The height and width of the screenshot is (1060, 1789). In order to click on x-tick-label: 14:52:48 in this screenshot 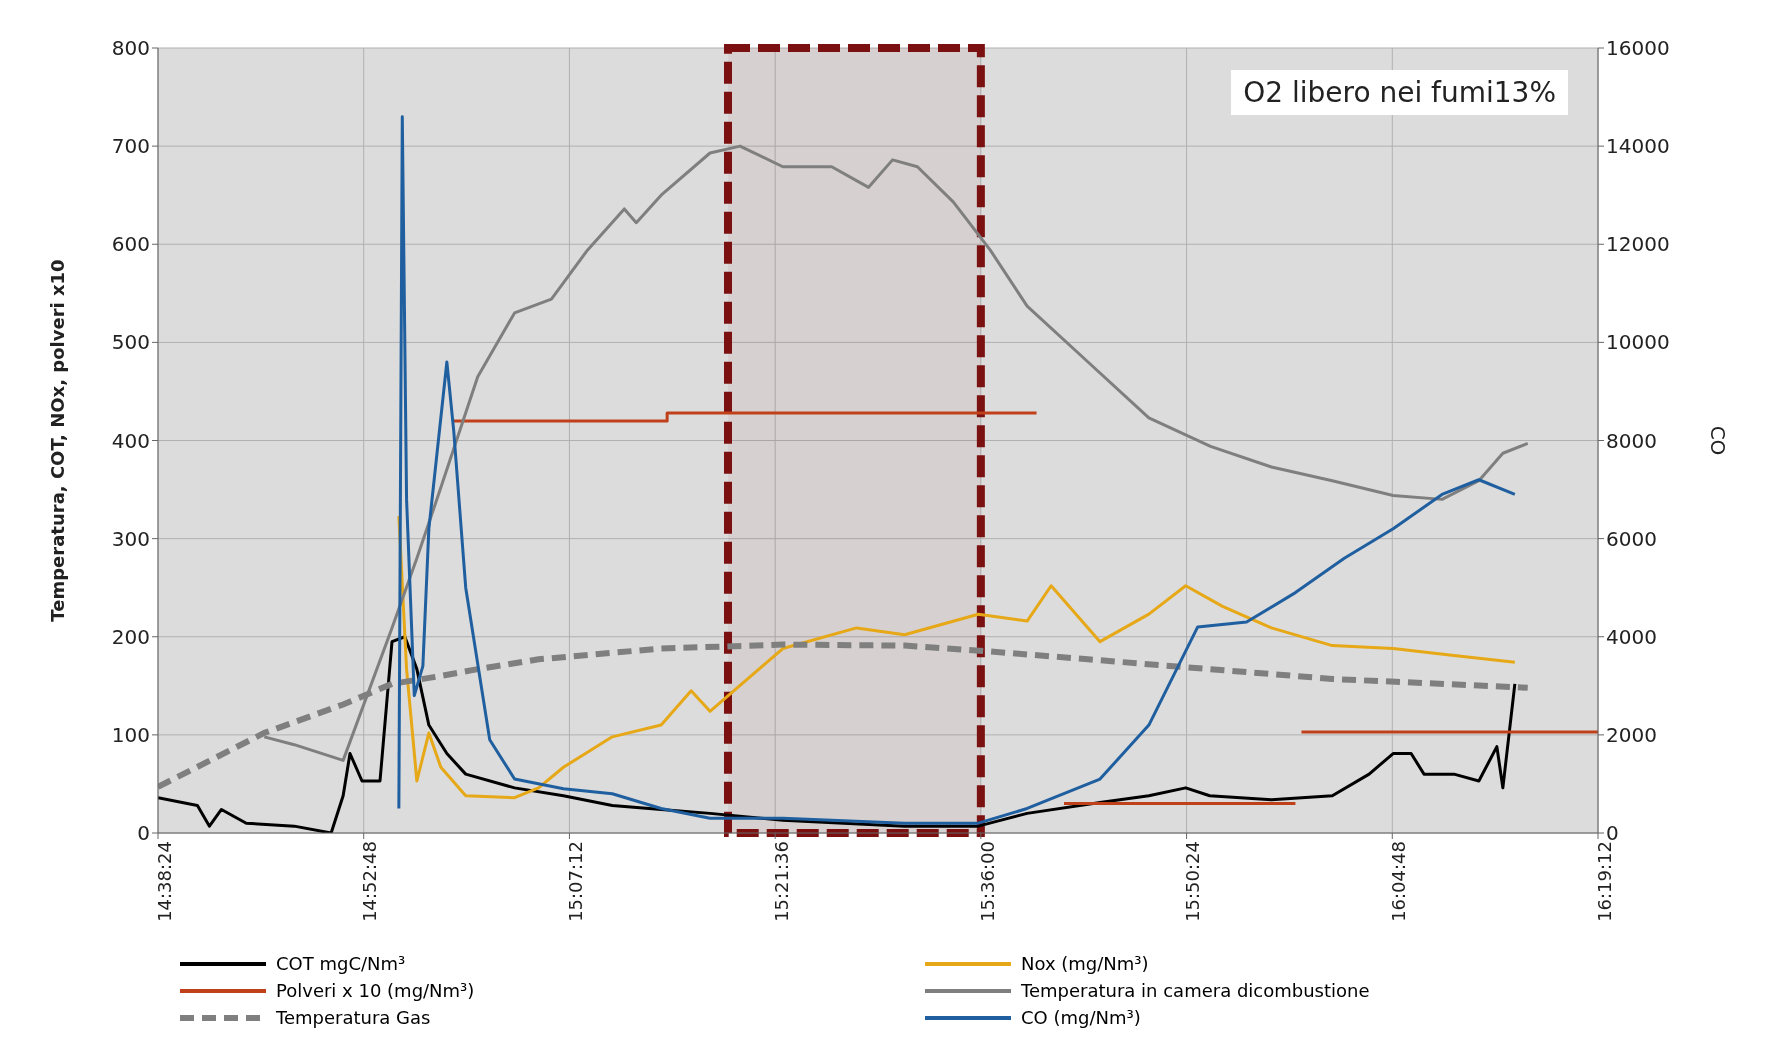, I will do `click(370, 881)`.